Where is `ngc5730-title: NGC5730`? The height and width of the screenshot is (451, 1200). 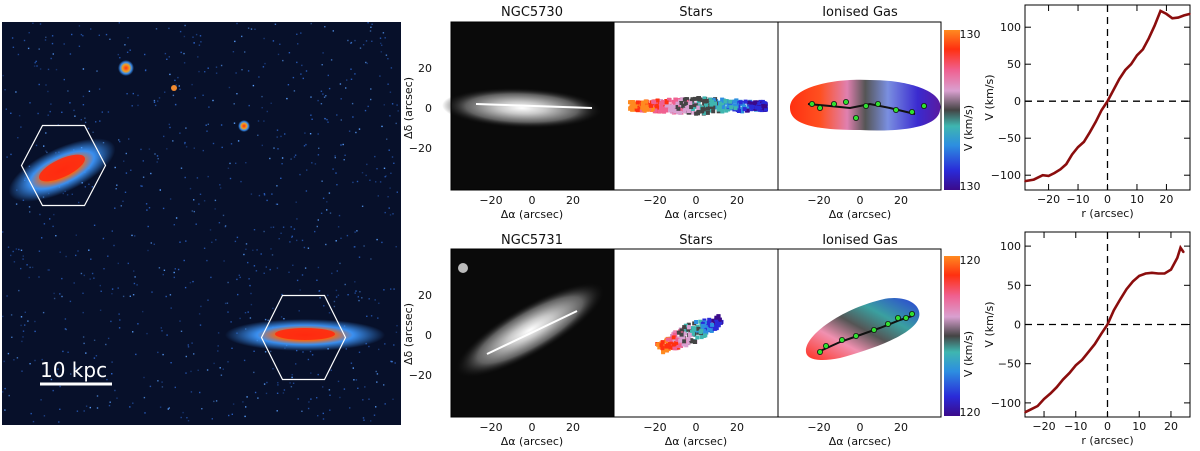 ngc5730-title: NGC5730 is located at coordinates (532, 12).